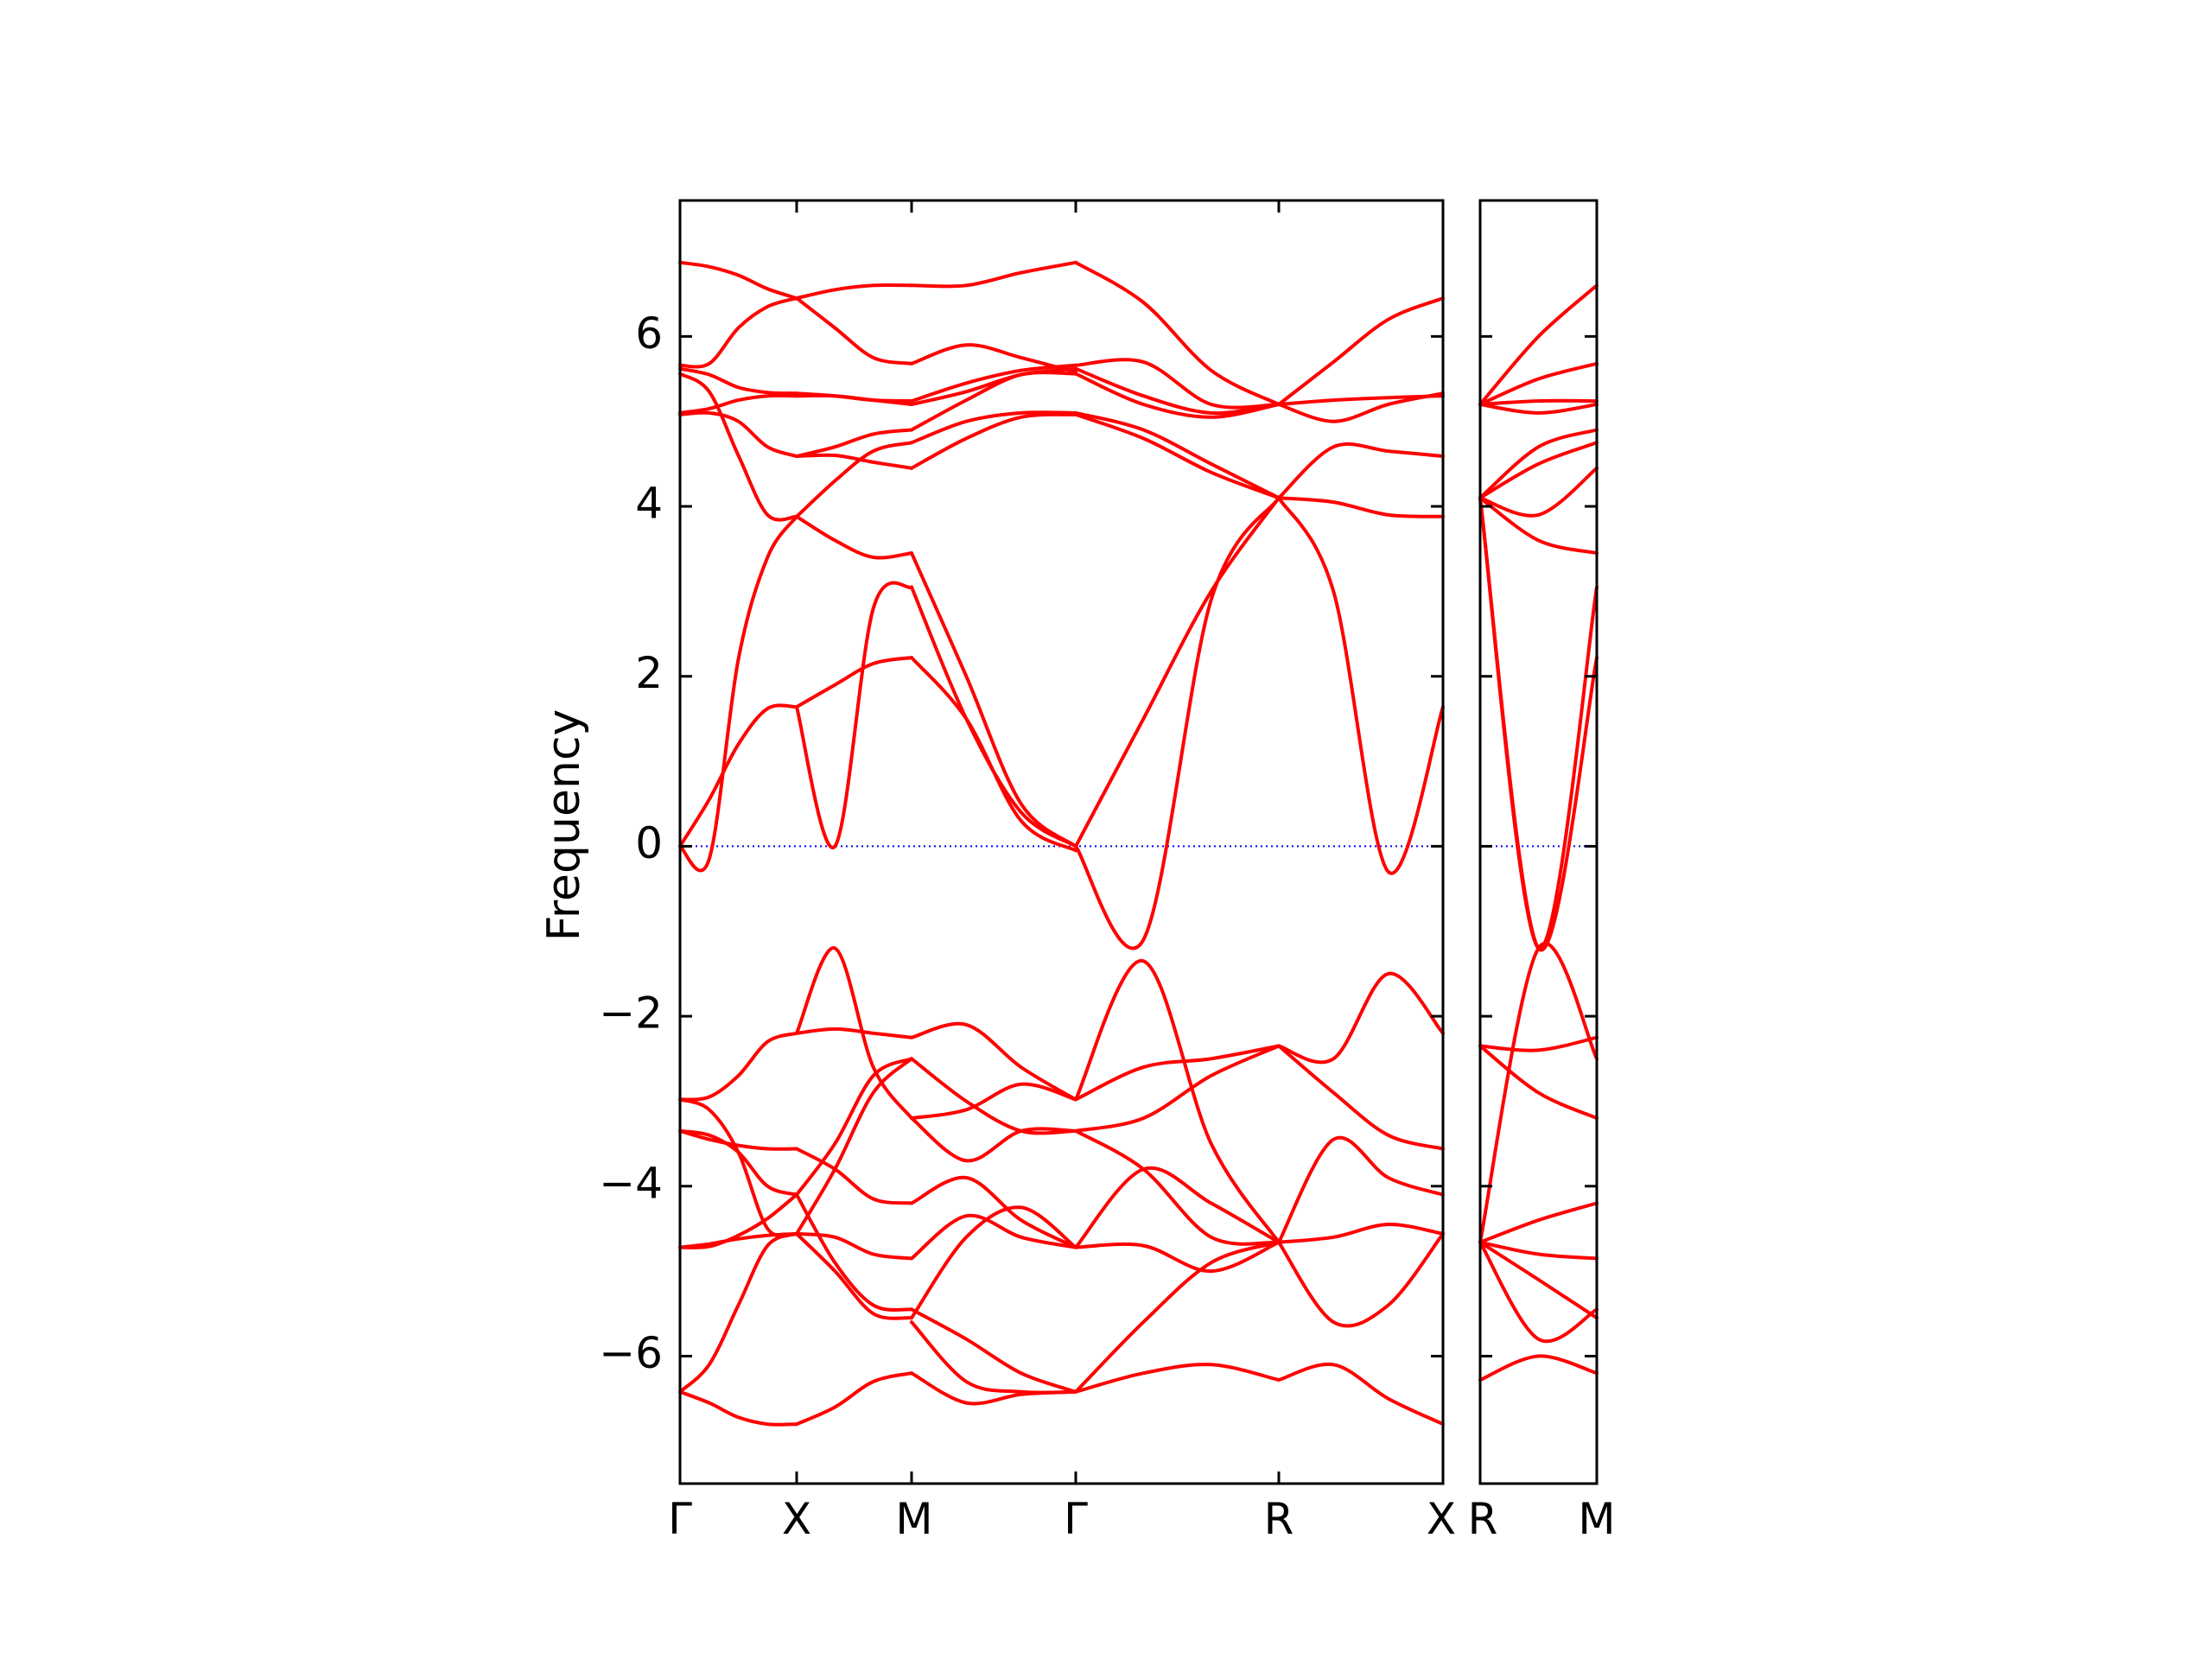  I want to click on band-line-Γ-X-7, so click(738, 776).